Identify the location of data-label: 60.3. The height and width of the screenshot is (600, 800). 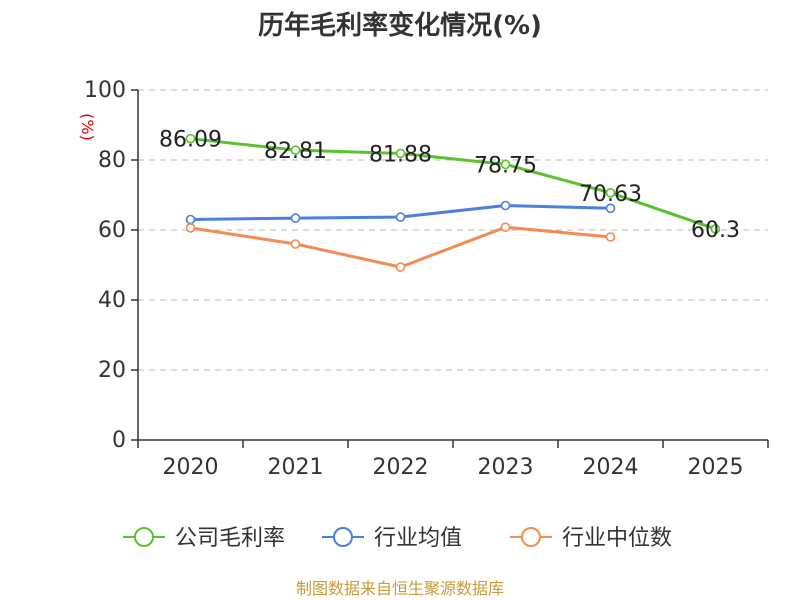
(715, 230).